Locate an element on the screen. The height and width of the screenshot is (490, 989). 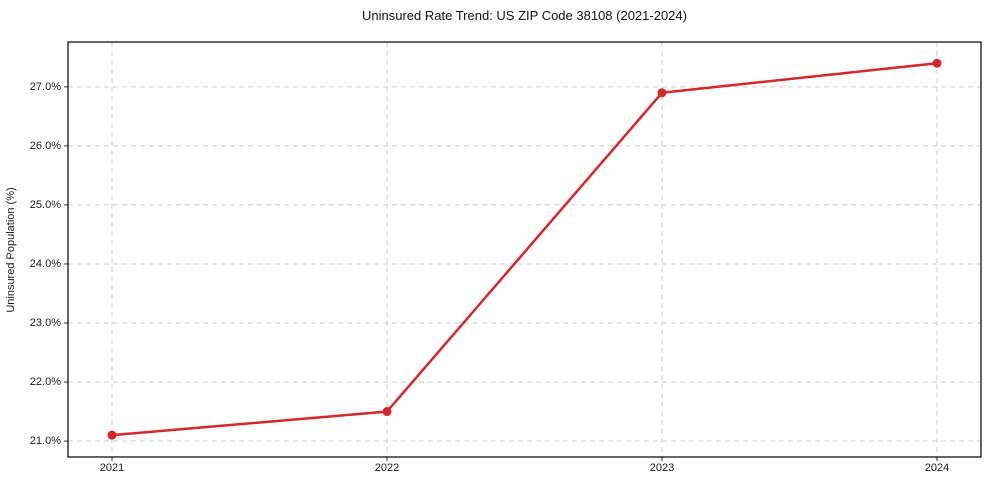
y-tick-label: 23.0% is located at coordinates (45, 322).